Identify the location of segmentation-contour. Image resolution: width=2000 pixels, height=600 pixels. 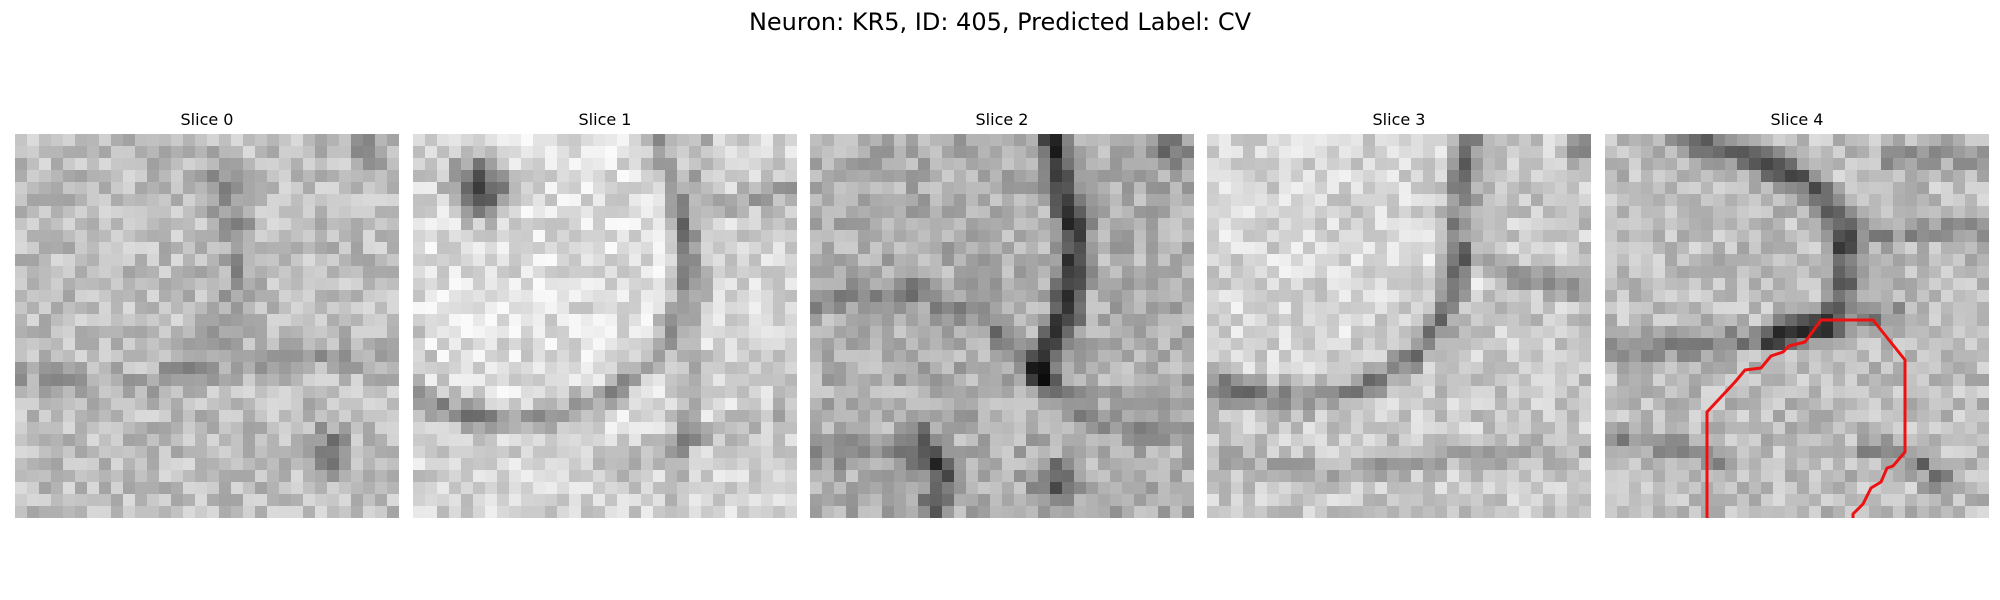
(1806, 418).